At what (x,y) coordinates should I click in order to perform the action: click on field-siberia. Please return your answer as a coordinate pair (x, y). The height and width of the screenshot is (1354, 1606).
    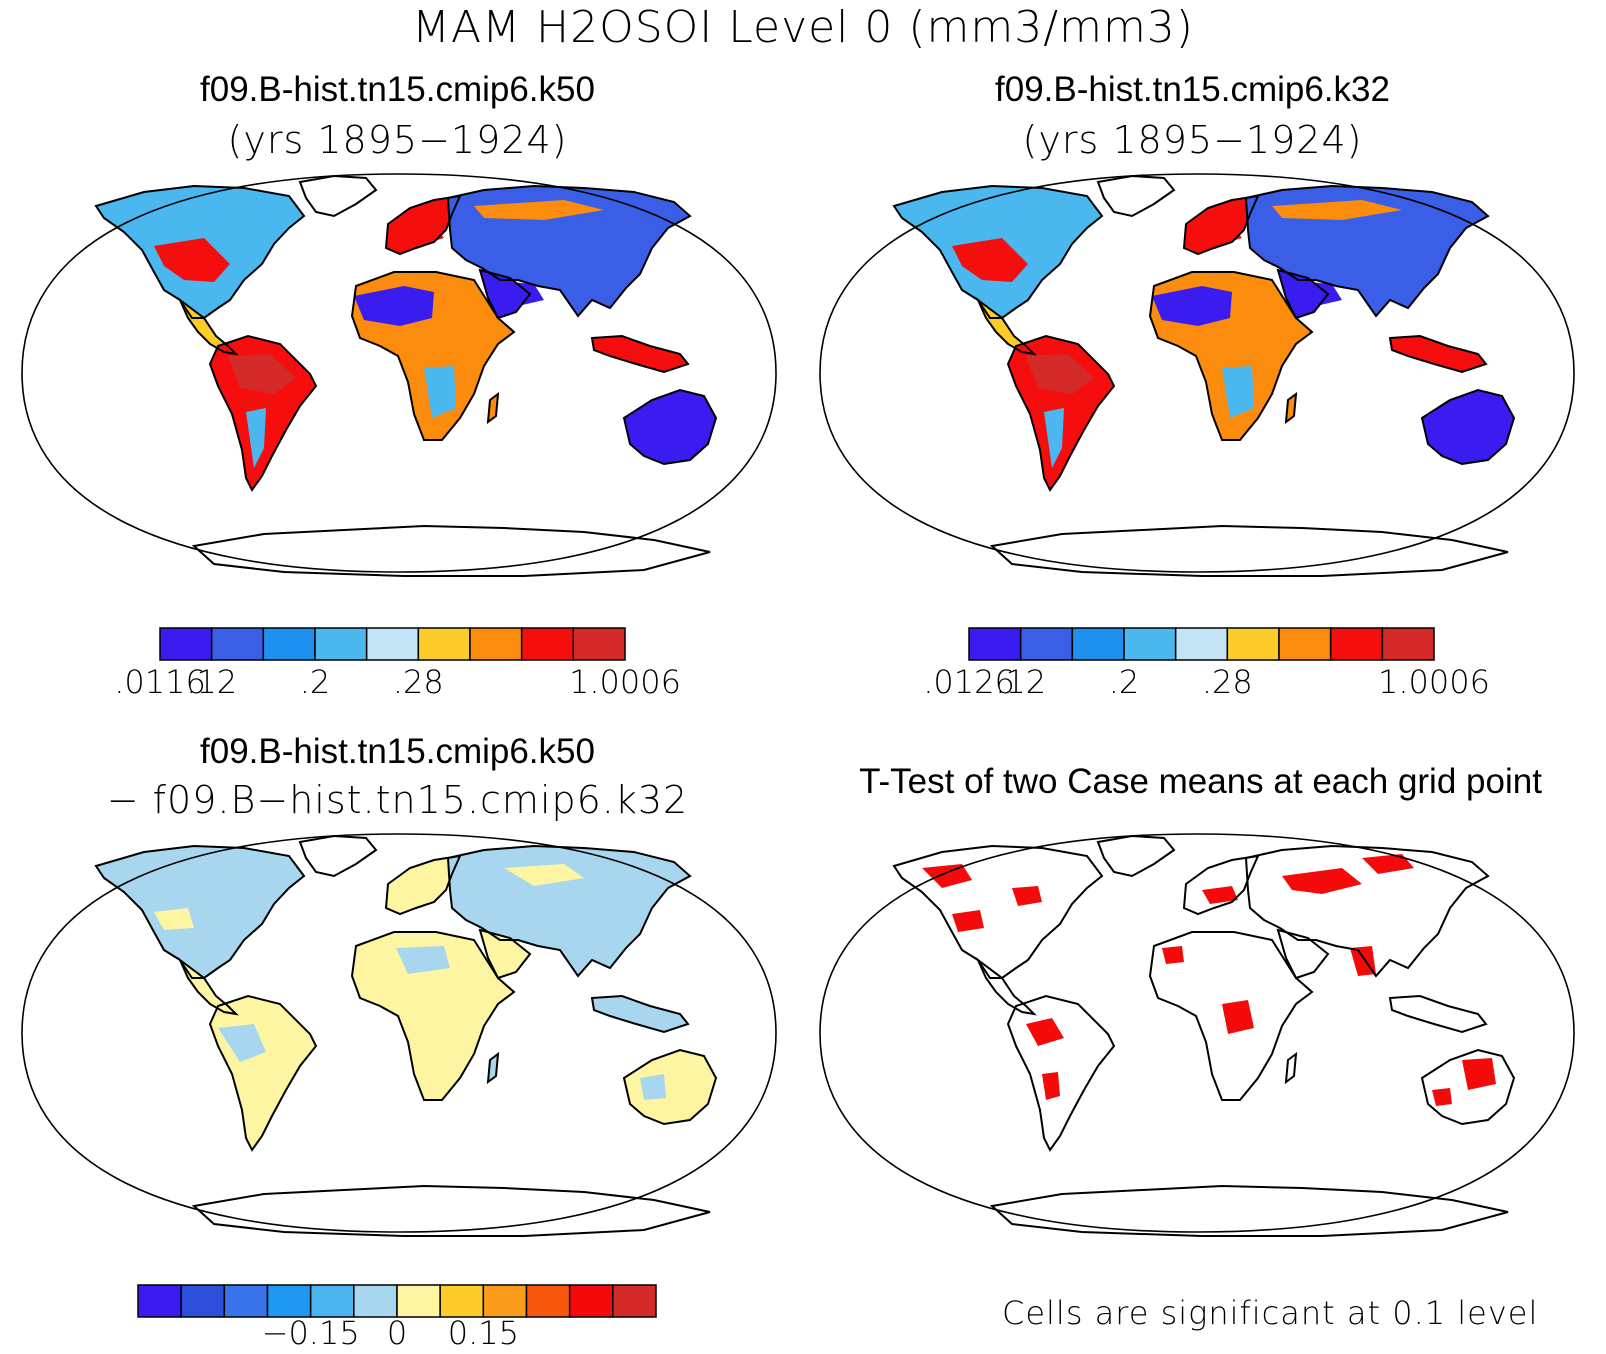
    Looking at the image, I should click on (539, 210).